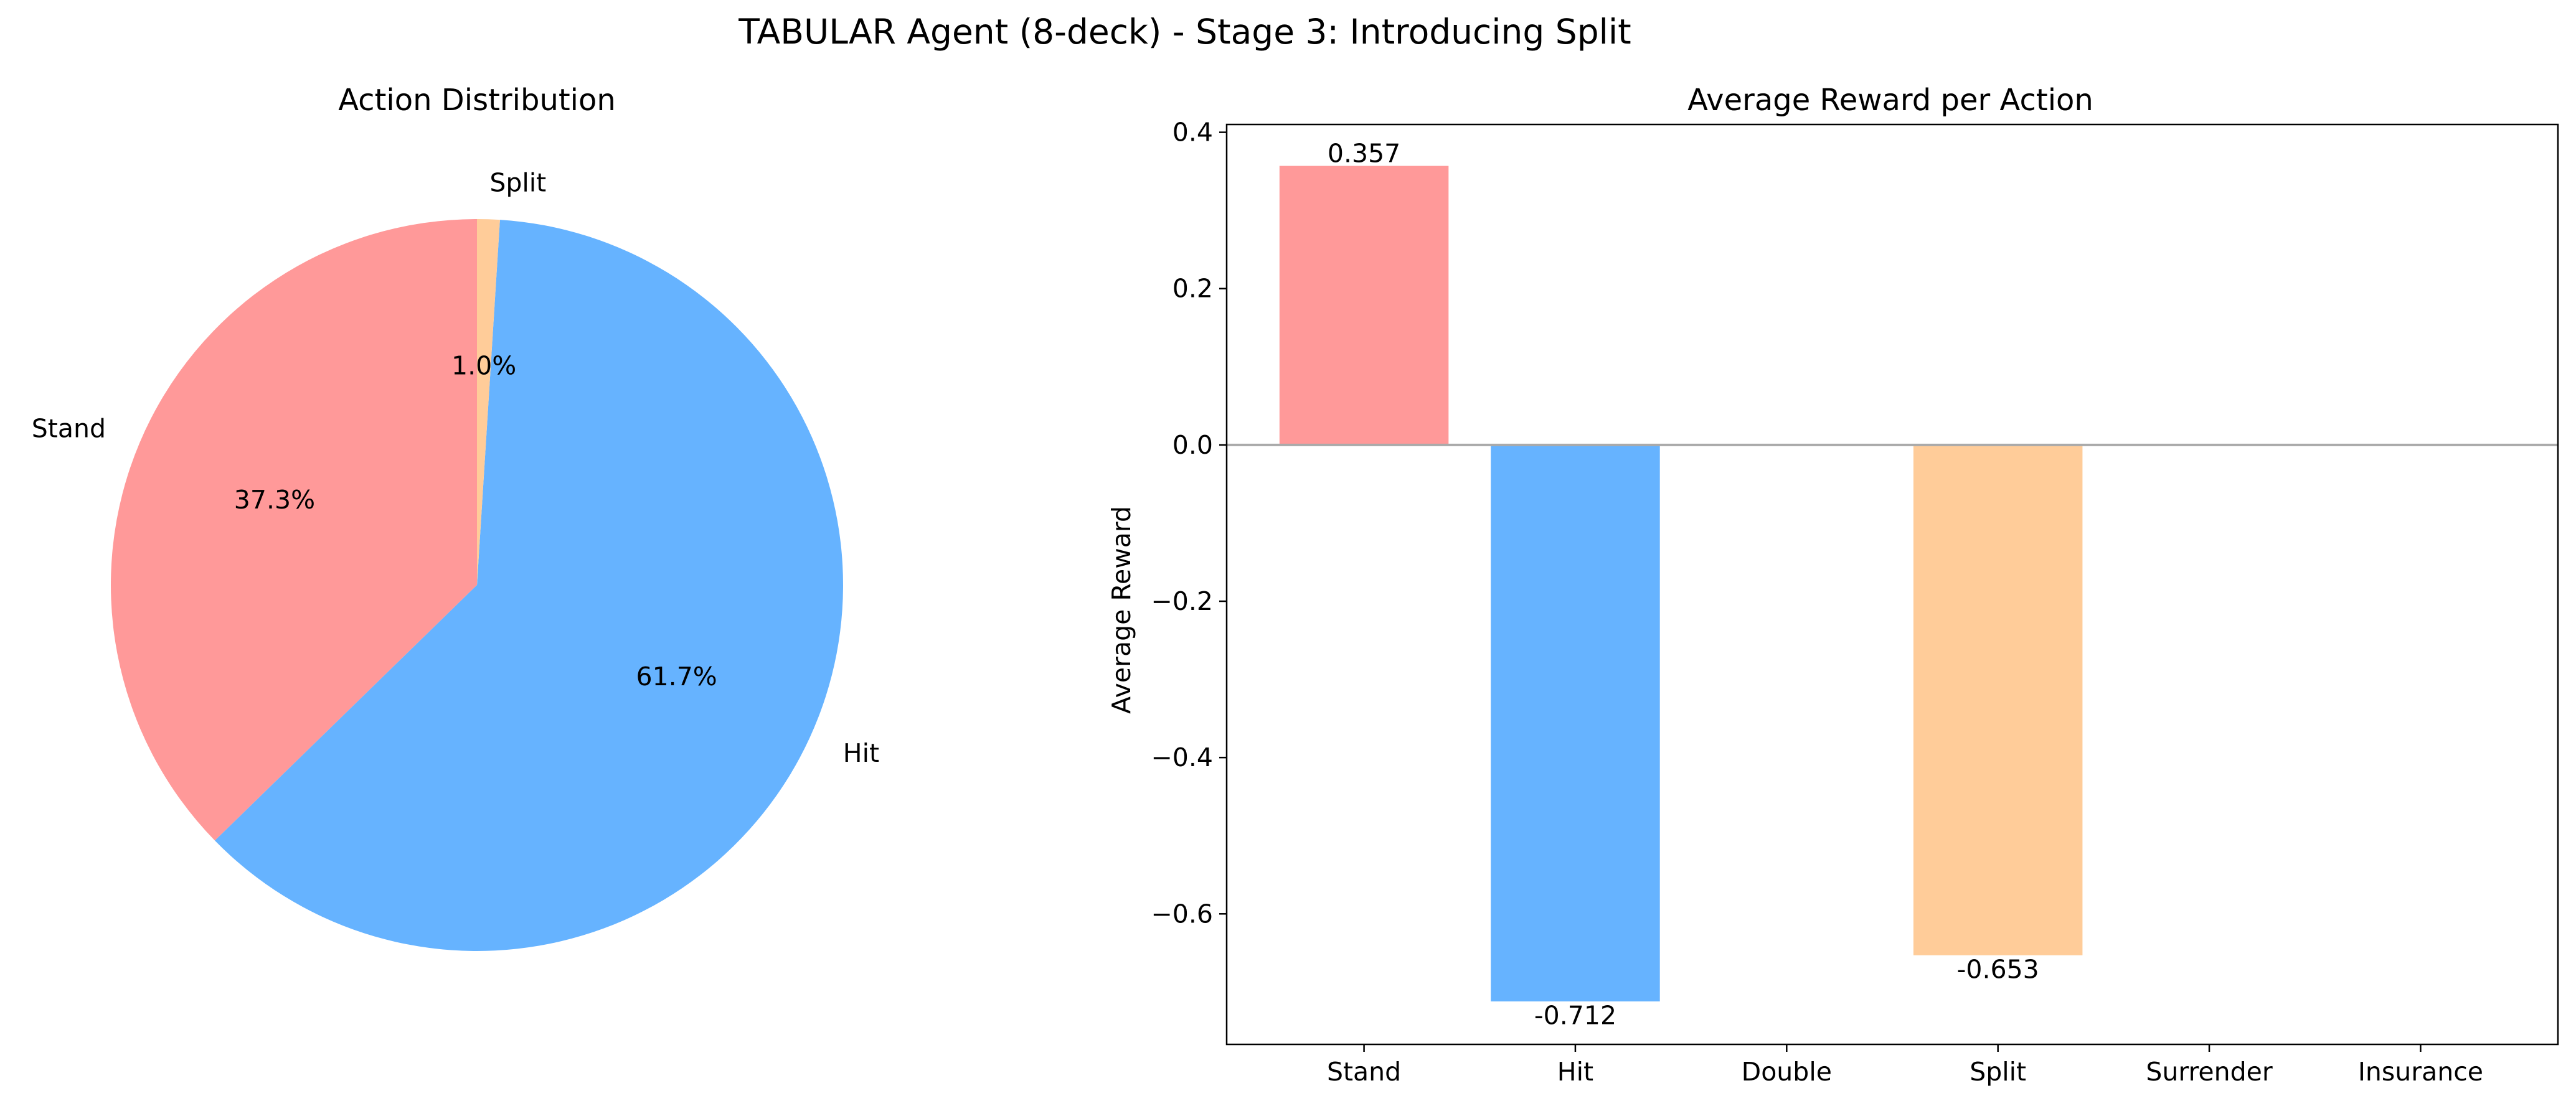 The height and width of the screenshot is (1106, 2576). What do you see at coordinates (1890, 100) in the screenshot?
I see `bar-title: Average Reward per Action` at bounding box center [1890, 100].